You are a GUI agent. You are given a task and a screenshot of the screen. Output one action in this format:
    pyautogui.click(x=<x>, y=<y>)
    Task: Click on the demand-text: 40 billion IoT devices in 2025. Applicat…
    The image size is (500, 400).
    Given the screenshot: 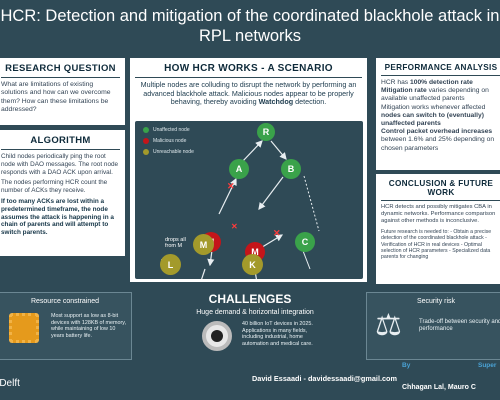 What is the action you would take?
    pyautogui.click(x=277, y=334)
    